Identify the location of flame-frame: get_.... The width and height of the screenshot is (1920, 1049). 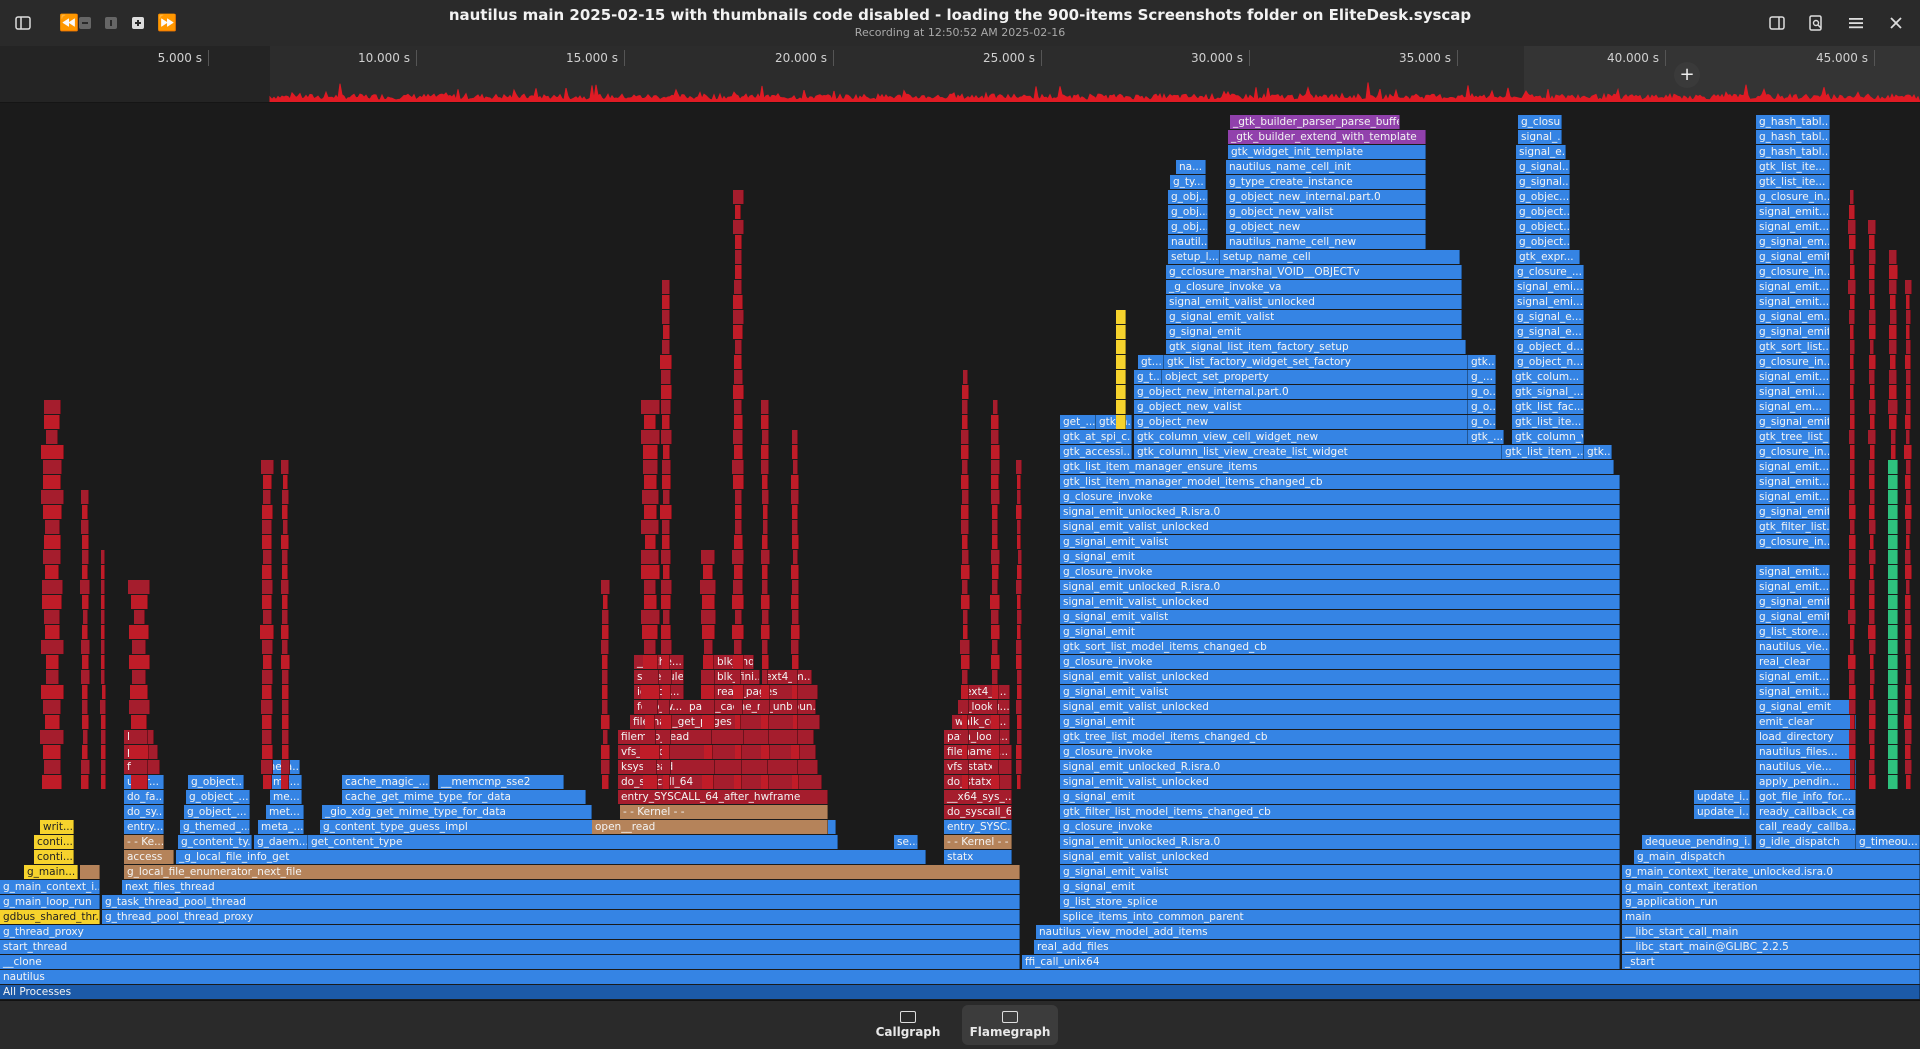
(1078, 422).